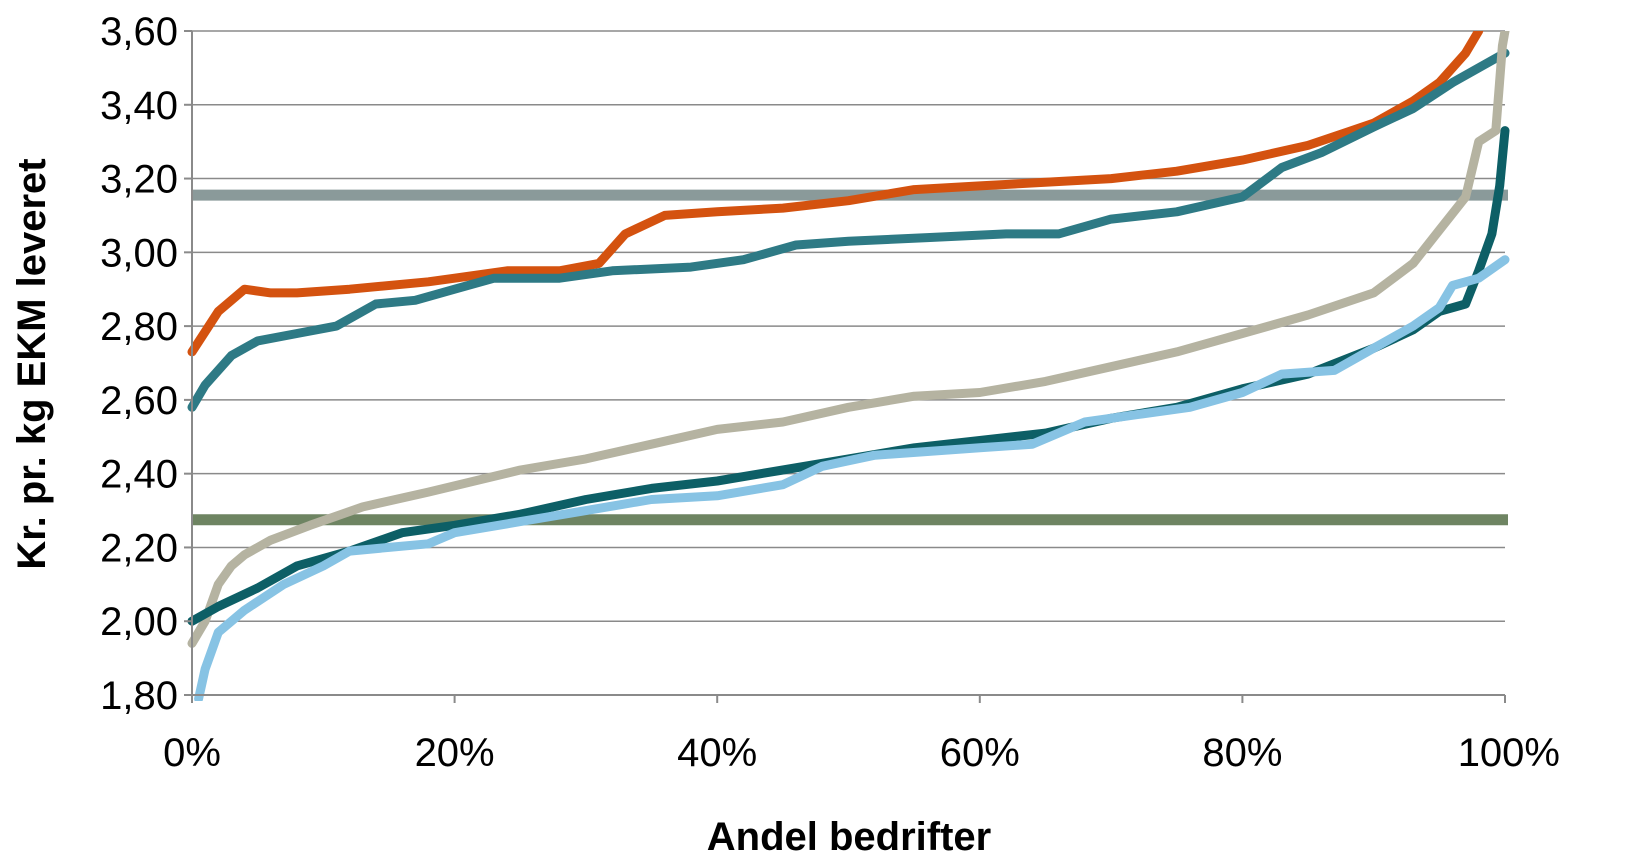  Describe the element at coordinates (980, 753) in the screenshot. I see `x-tick-label: 60%` at that location.